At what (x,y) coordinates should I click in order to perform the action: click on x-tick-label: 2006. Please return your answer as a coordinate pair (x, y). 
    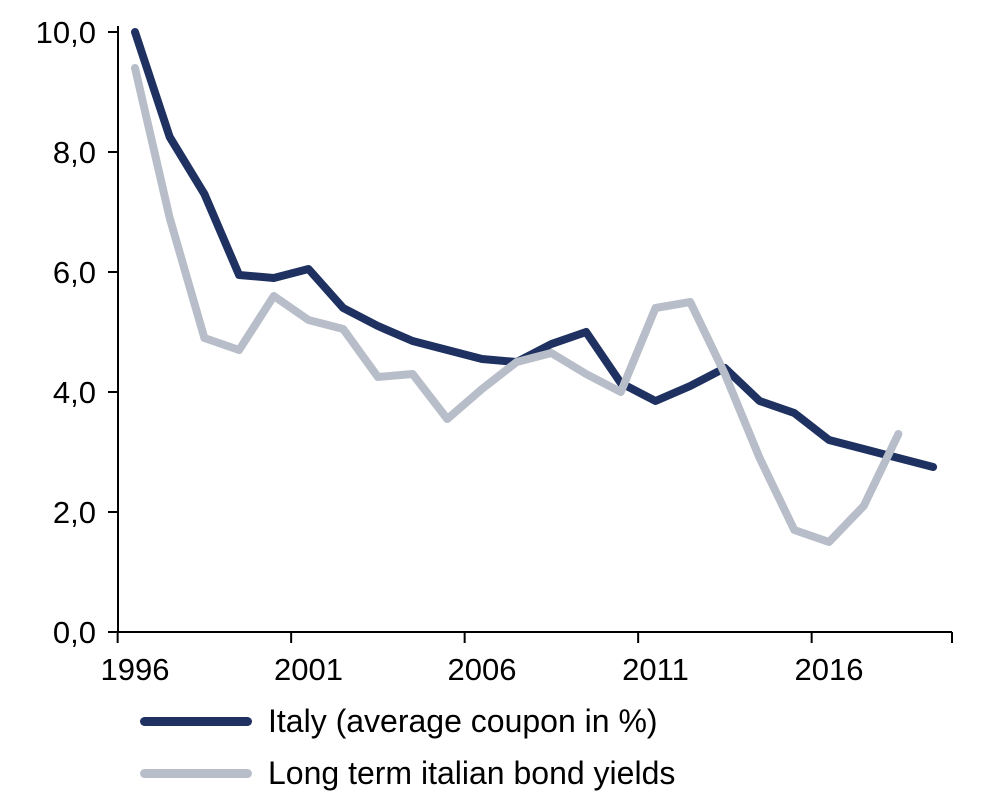
    Looking at the image, I should click on (482, 669).